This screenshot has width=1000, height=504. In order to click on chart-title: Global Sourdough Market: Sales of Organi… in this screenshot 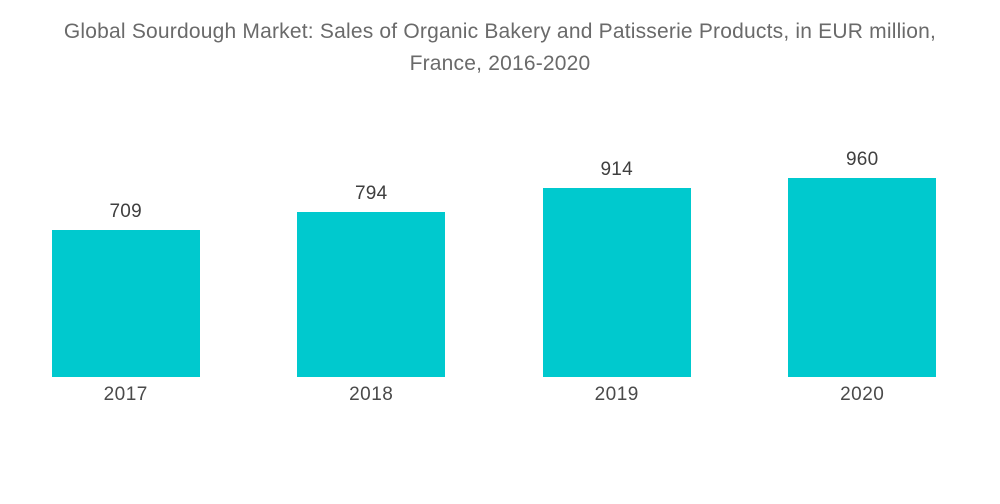, I will do `click(500, 47)`.